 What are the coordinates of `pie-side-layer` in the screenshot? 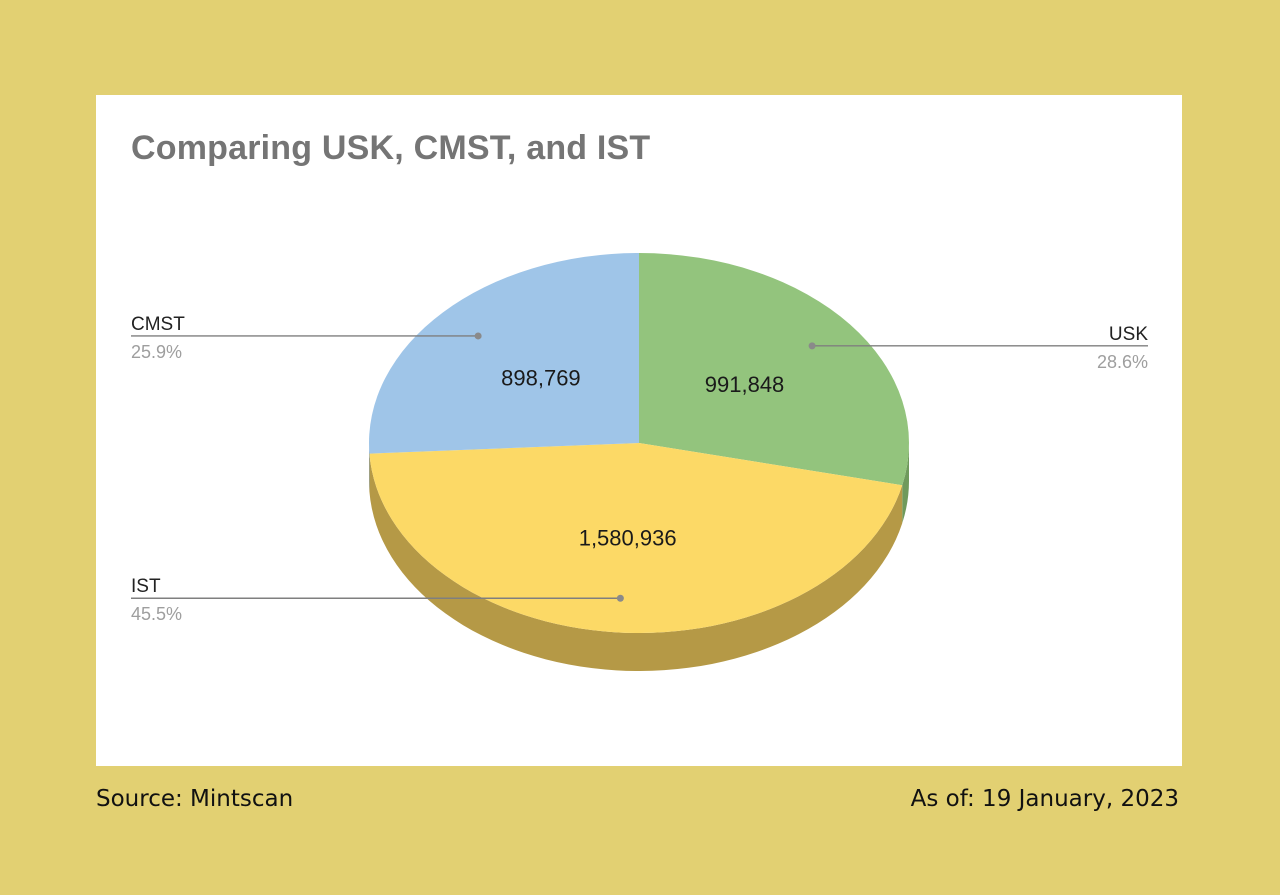 It's located at (639, 557).